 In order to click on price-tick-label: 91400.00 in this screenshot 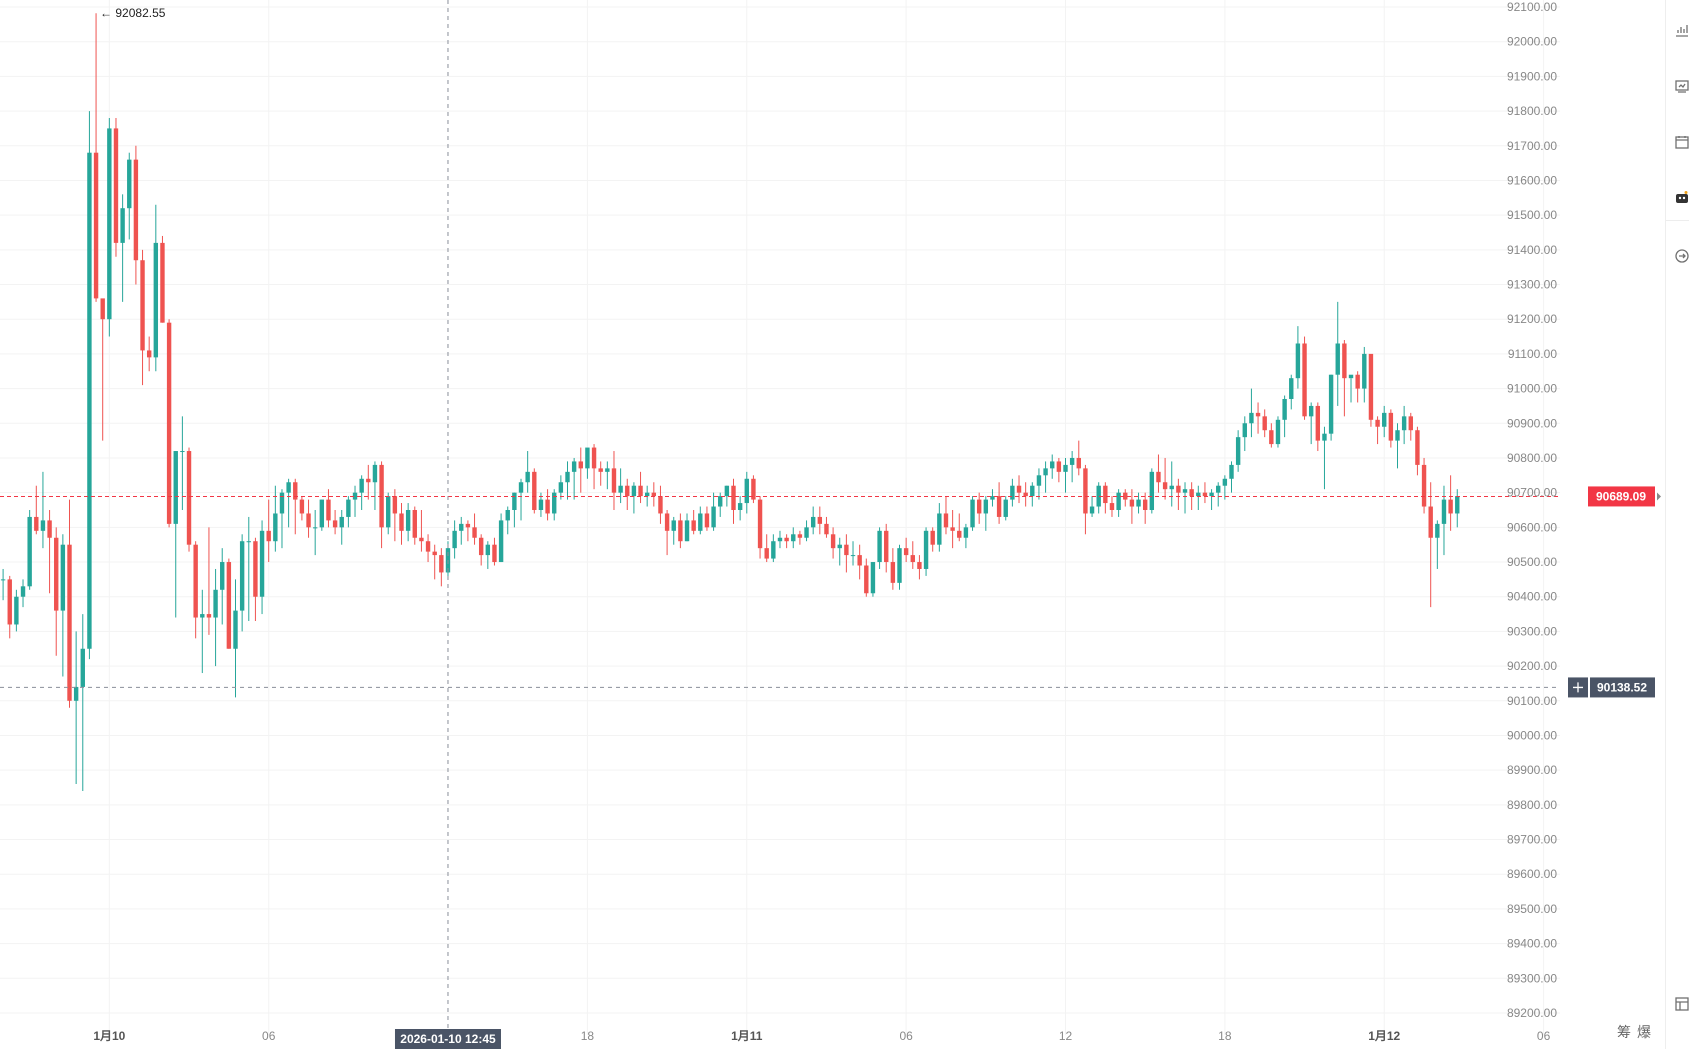, I will do `click(1532, 250)`.